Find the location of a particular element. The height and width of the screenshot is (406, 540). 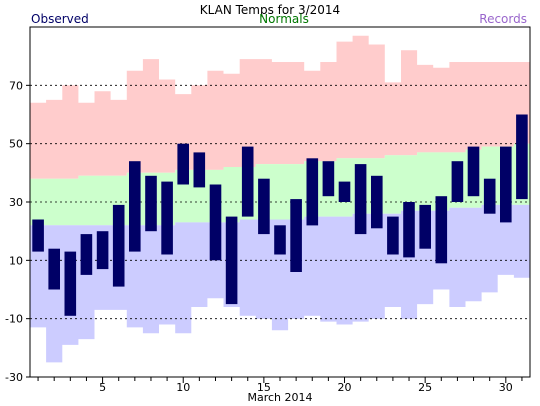

x-tick-label: 5 is located at coordinates (102, 387).